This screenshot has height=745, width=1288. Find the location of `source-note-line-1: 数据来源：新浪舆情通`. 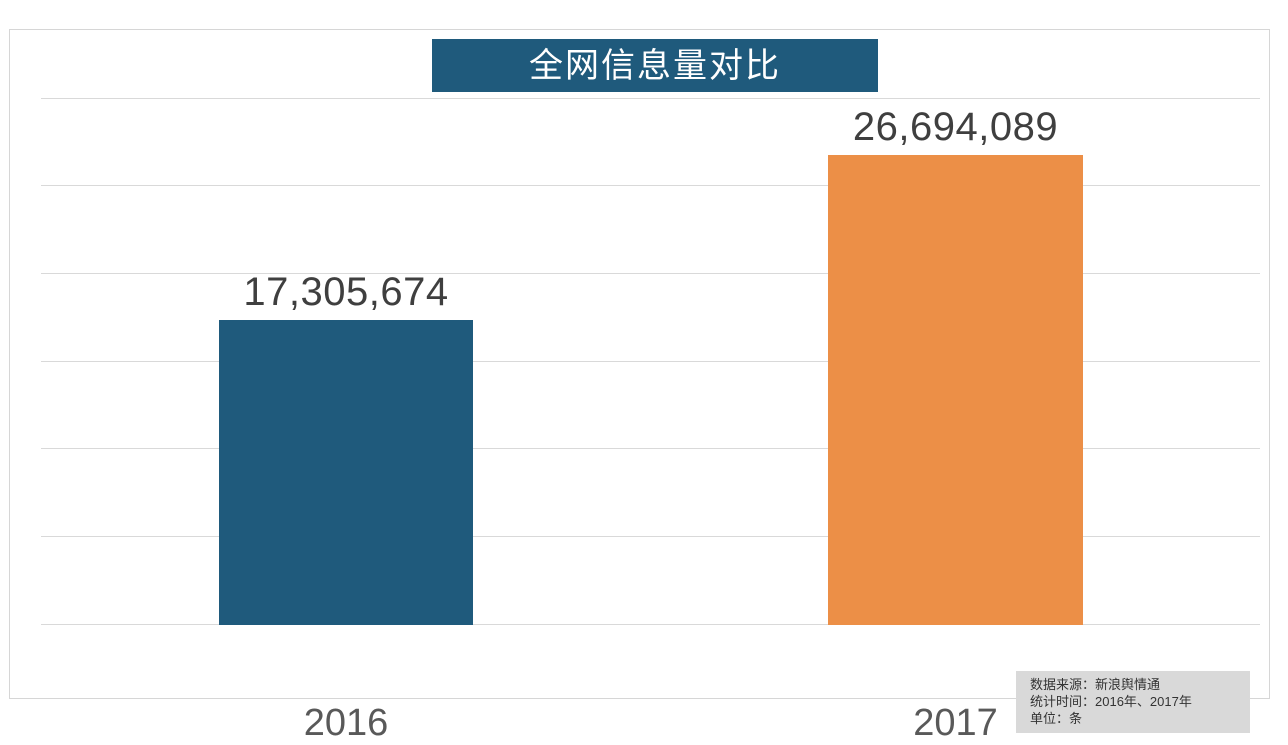

source-note-line-1: 数据来源：新浪舆情通 is located at coordinates (1095, 684).